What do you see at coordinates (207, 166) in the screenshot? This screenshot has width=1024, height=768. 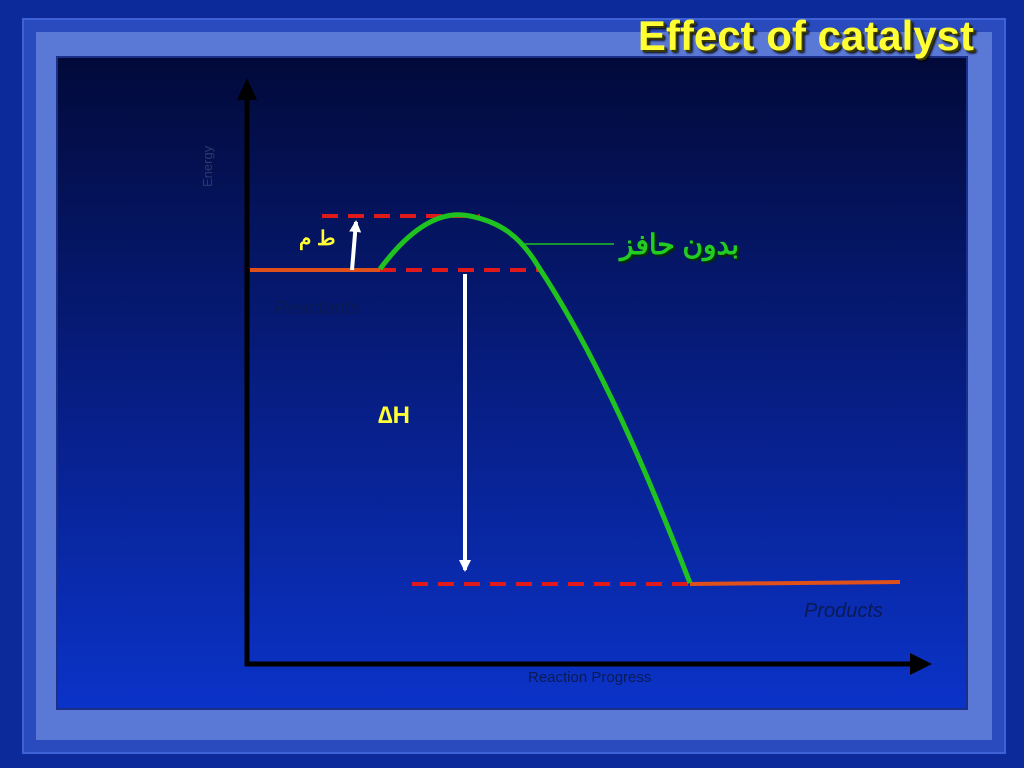 I see `y-axis-label: Energy` at bounding box center [207, 166].